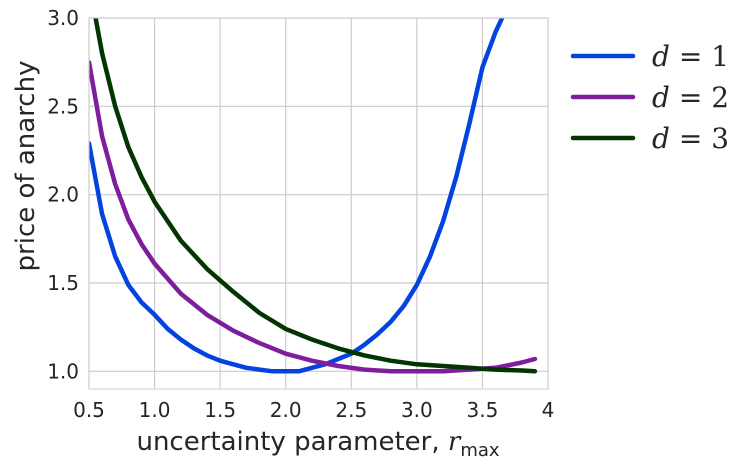 The width and height of the screenshot is (747, 468). I want to click on x-tick-label: 0.5, so click(89, 410).